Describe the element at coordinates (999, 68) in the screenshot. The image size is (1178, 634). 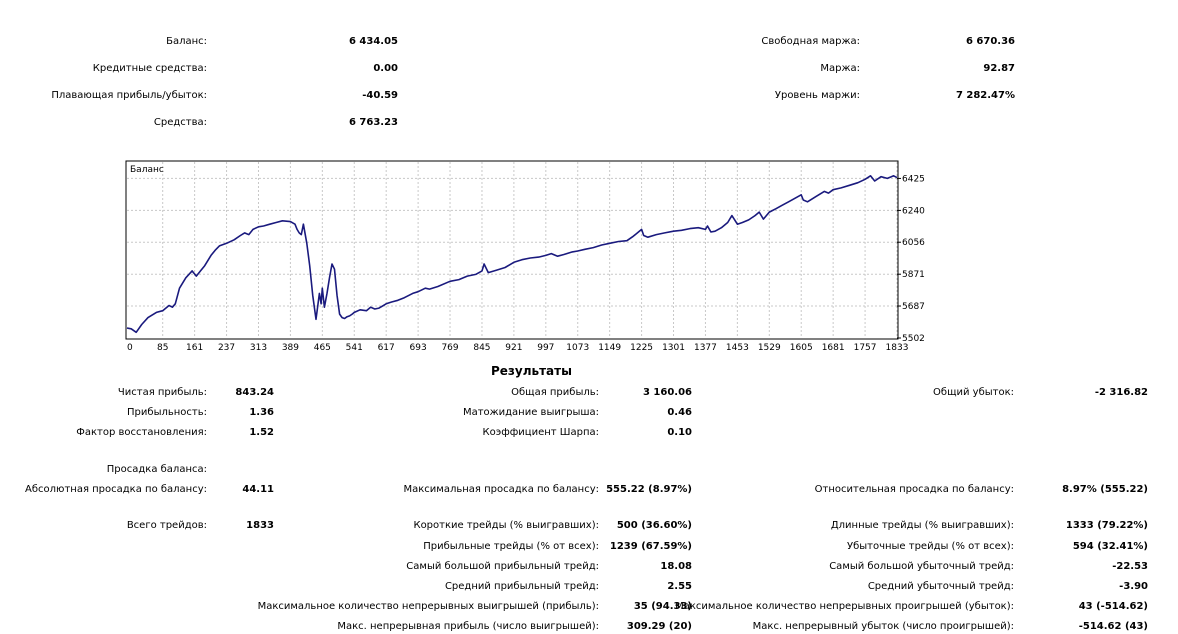
I see `margin-value: 92.87` at that location.